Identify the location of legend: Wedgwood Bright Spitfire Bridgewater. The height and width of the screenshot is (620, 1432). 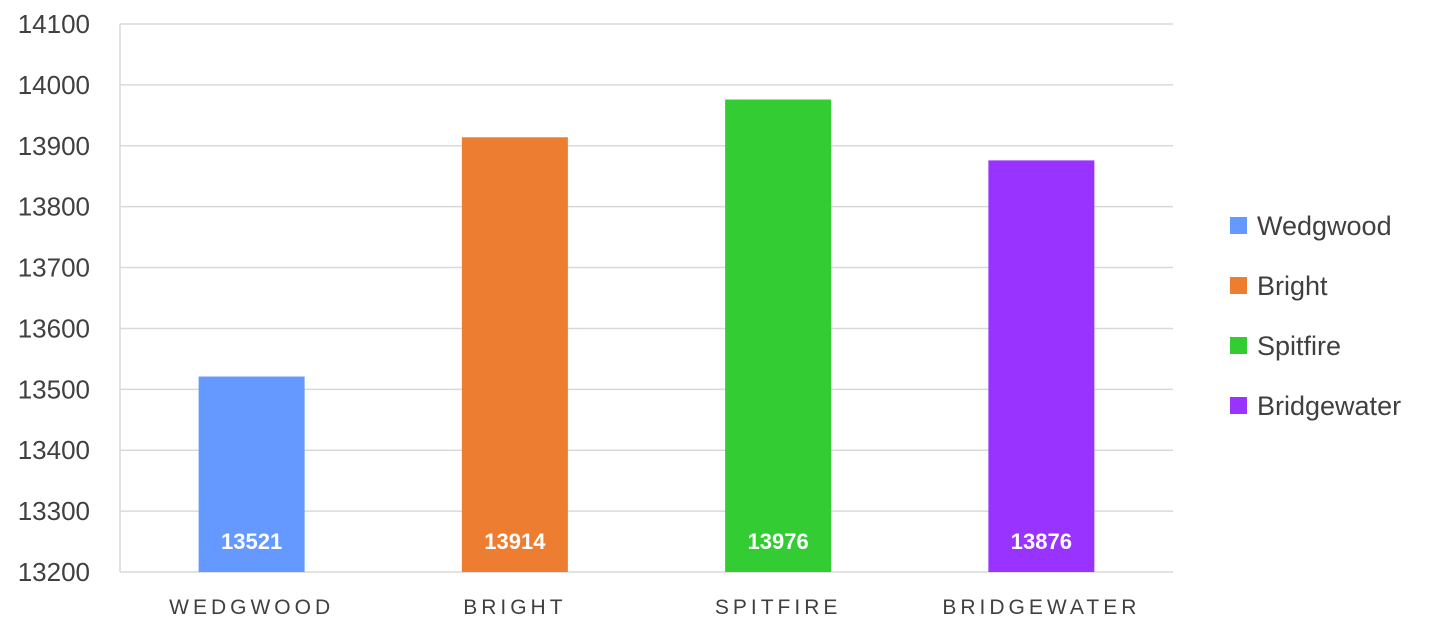
(1315, 316).